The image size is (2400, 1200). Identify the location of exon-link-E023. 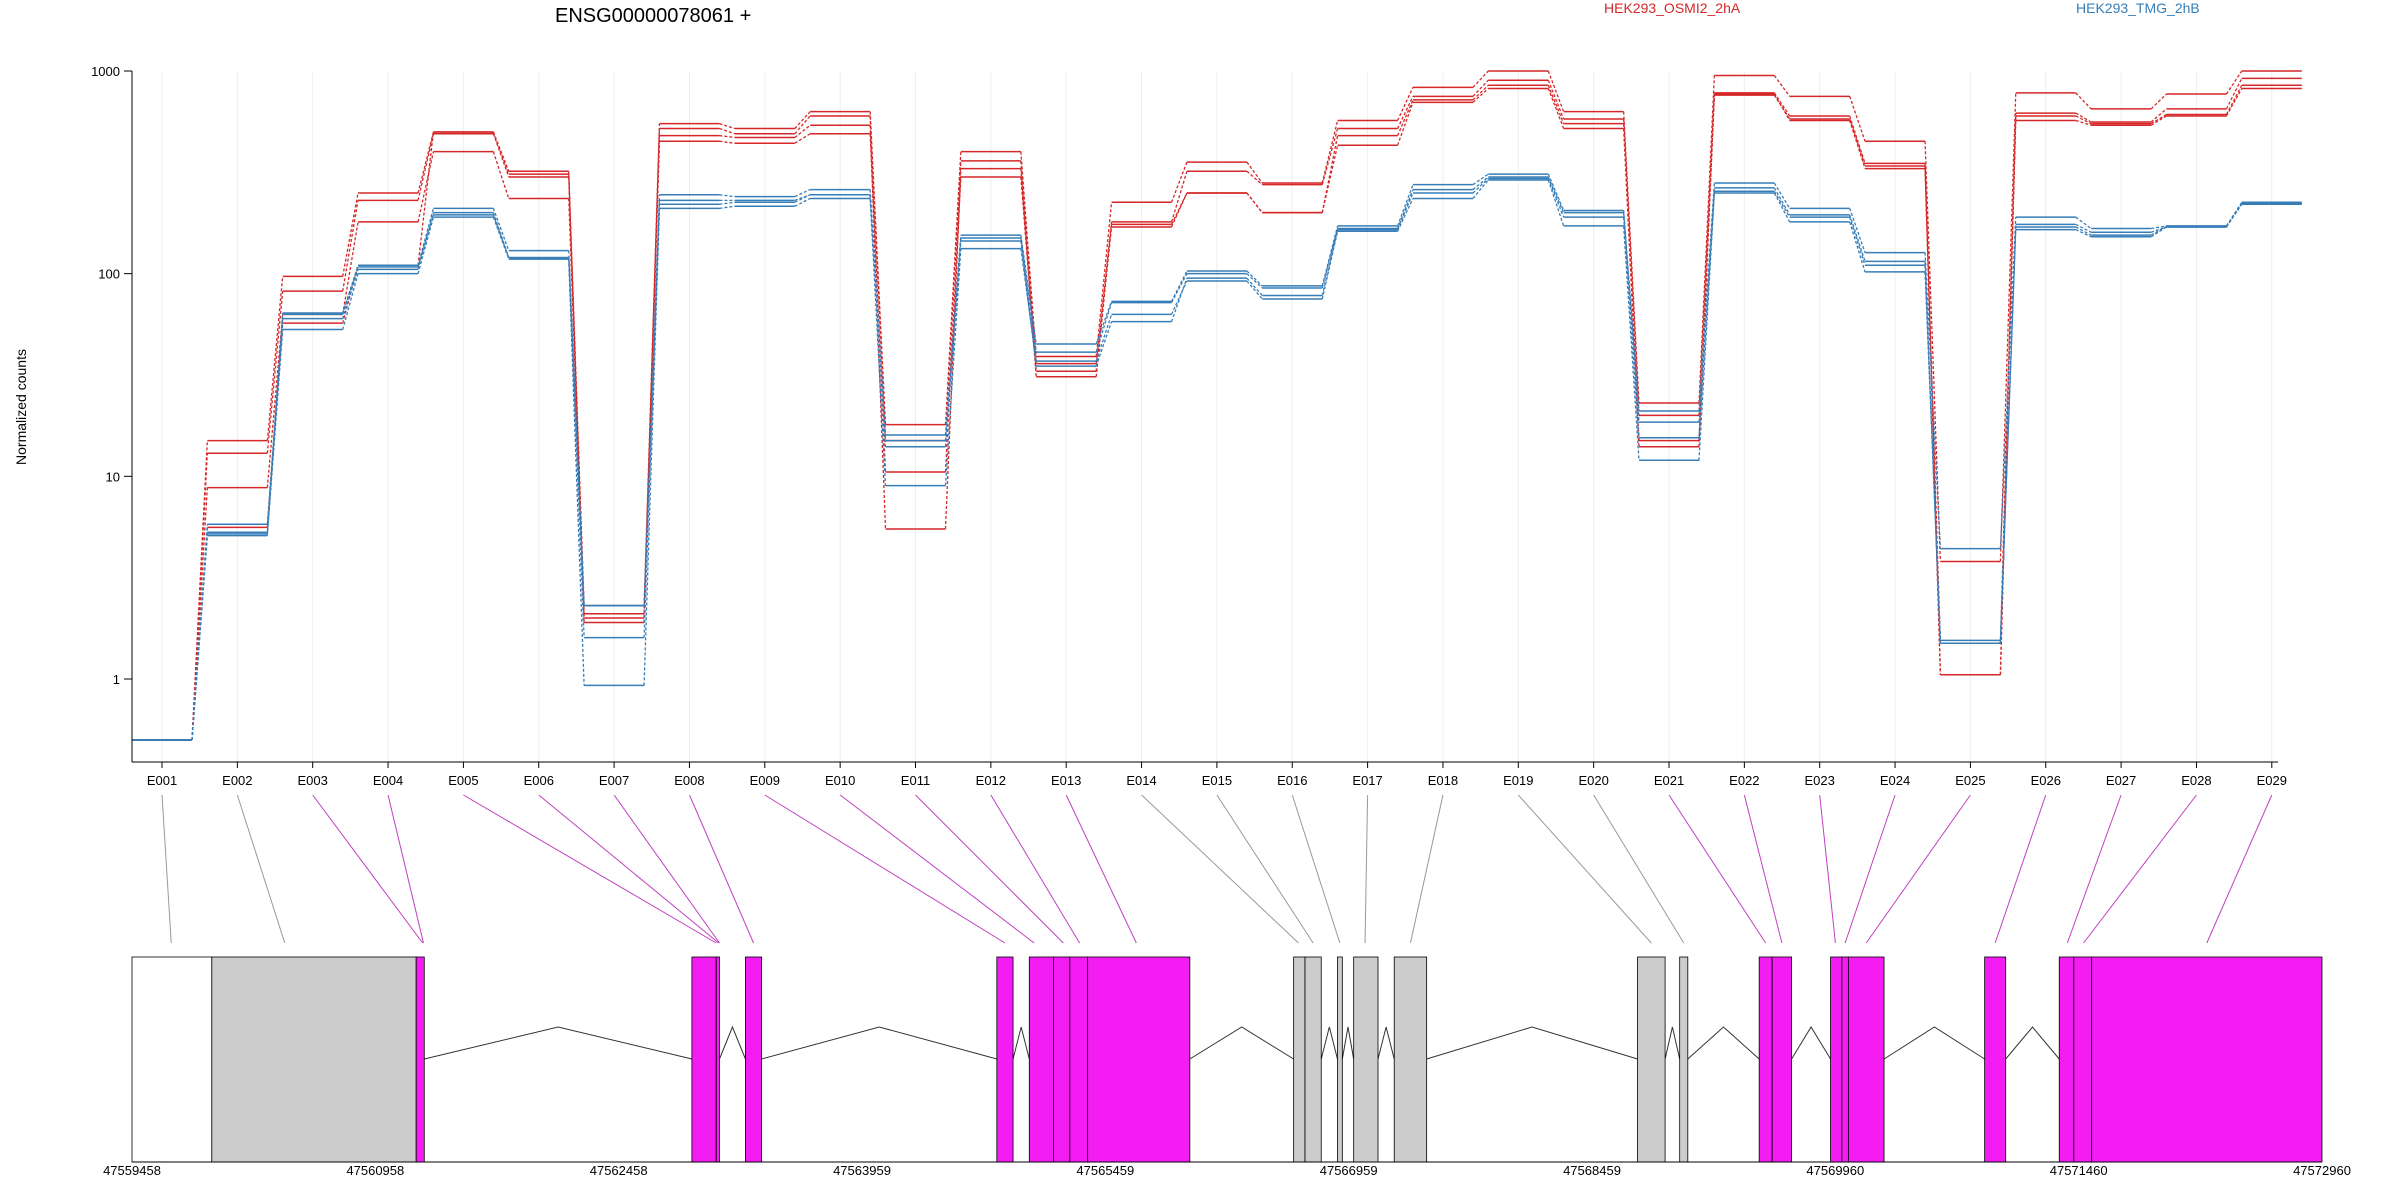
(1827, 869).